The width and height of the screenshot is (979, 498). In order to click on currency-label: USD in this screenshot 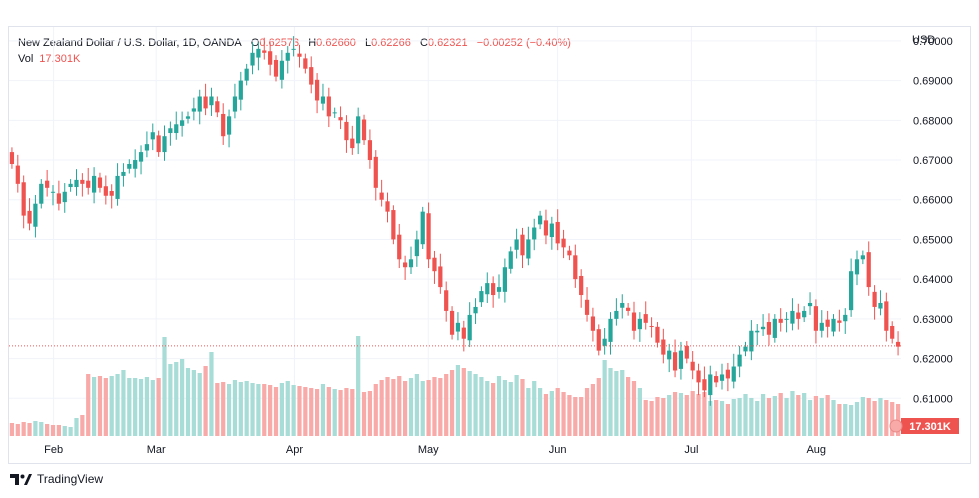, I will do `click(924, 40)`.